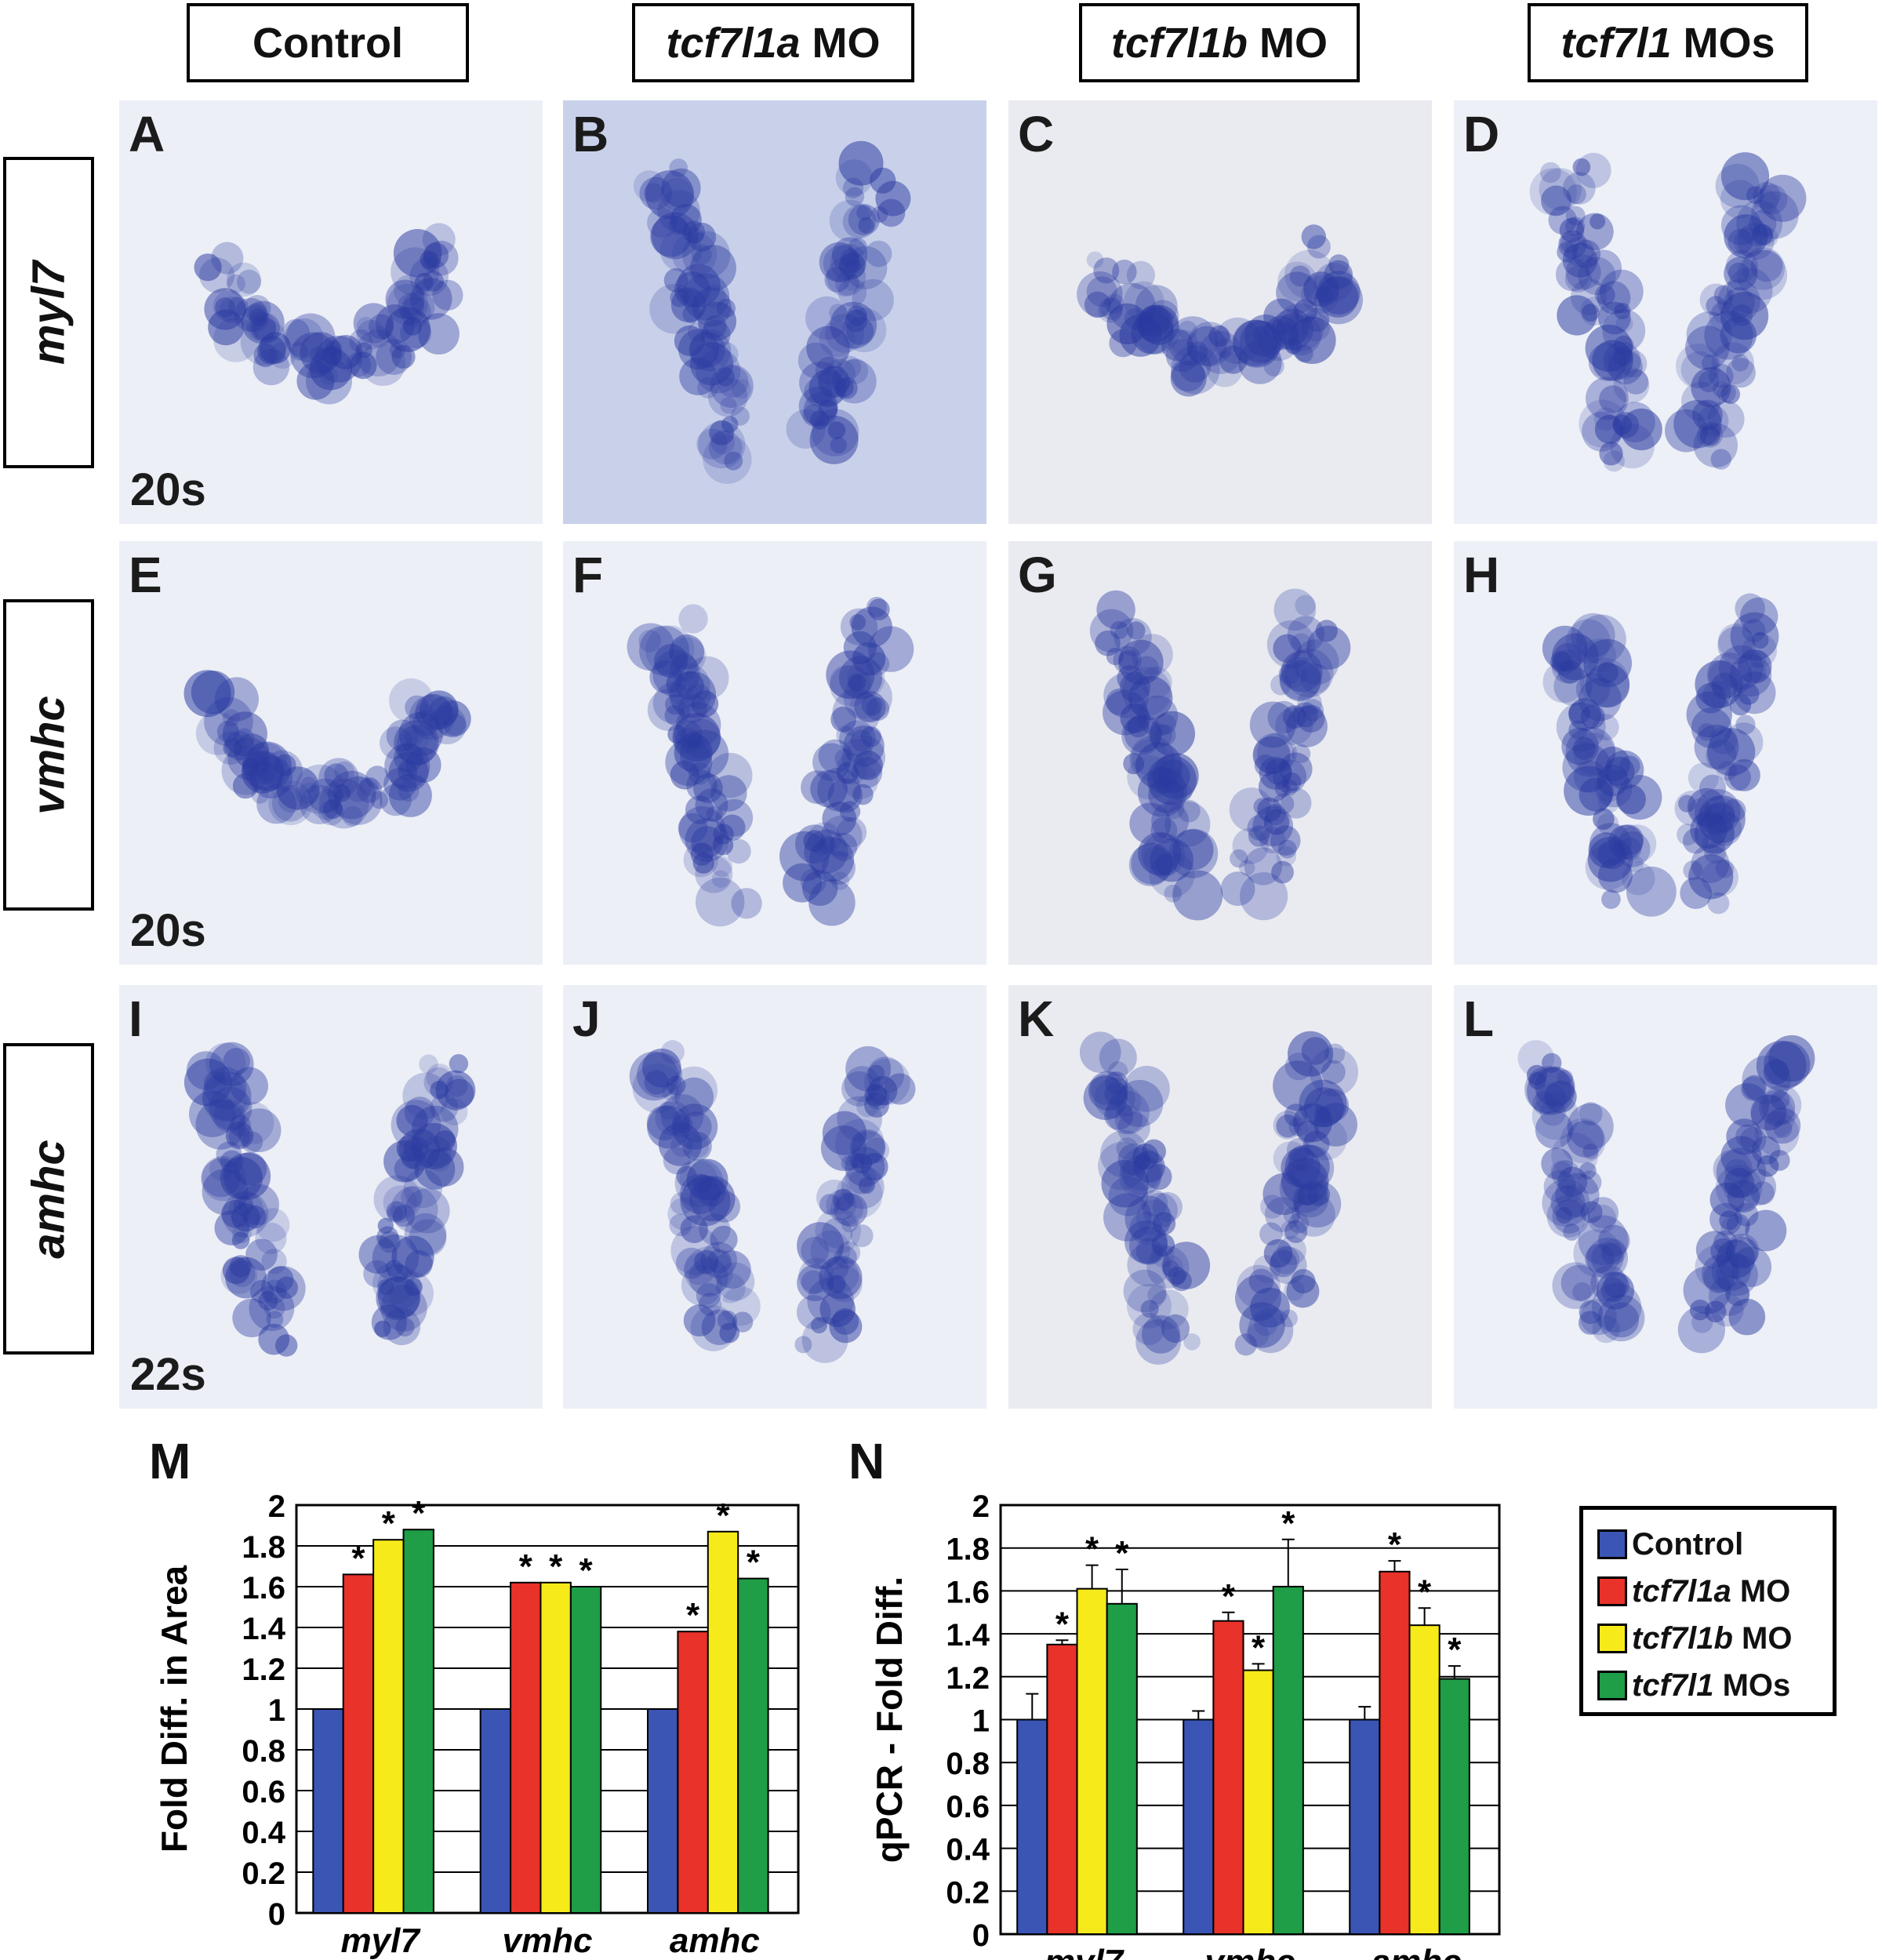  What do you see at coordinates (331, 312) in the screenshot?
I see `image-panel-a: A 20s` at bounding box center [331, 312].